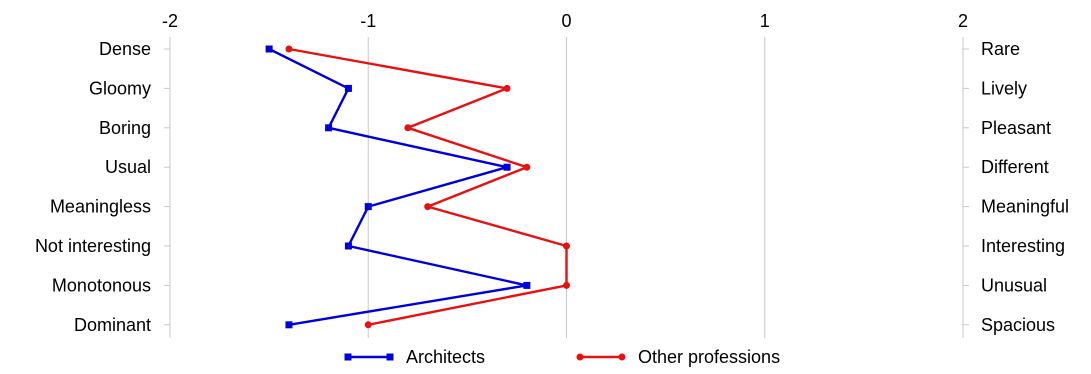 The height and width of the screenshot is (374, 1091). Describe the element at coordinates (128, 167) in the screenshot. I see `left-category-label: Usual` at that location.